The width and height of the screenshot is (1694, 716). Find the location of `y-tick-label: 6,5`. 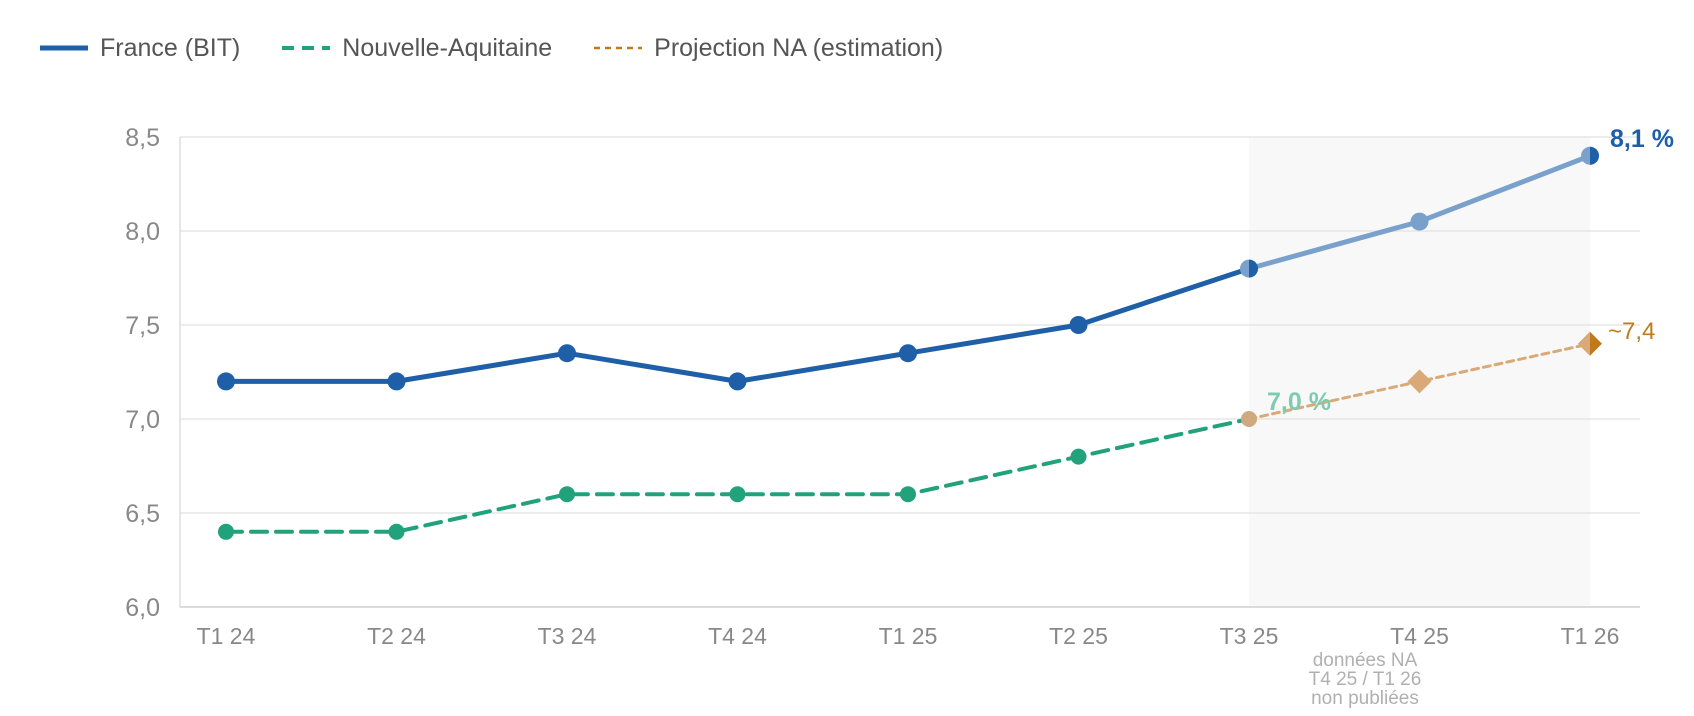

y-tick-label: 6,5 is located at coordinates (142, 514).